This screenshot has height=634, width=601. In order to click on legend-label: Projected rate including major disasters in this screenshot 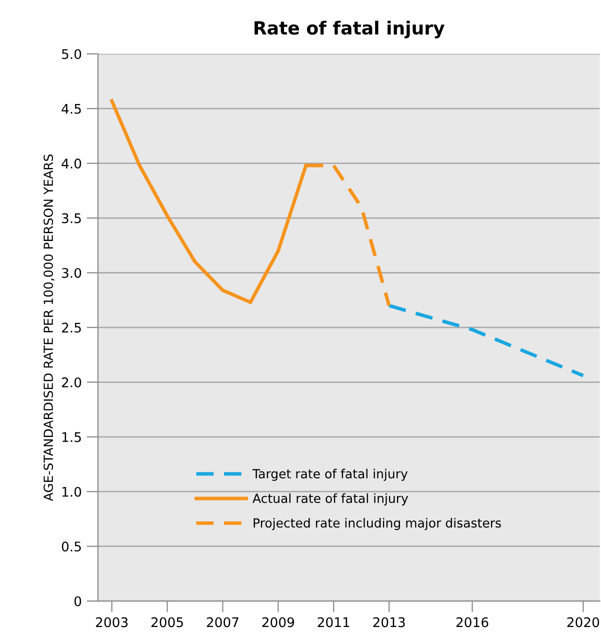, I will do `click(377, 524)`.